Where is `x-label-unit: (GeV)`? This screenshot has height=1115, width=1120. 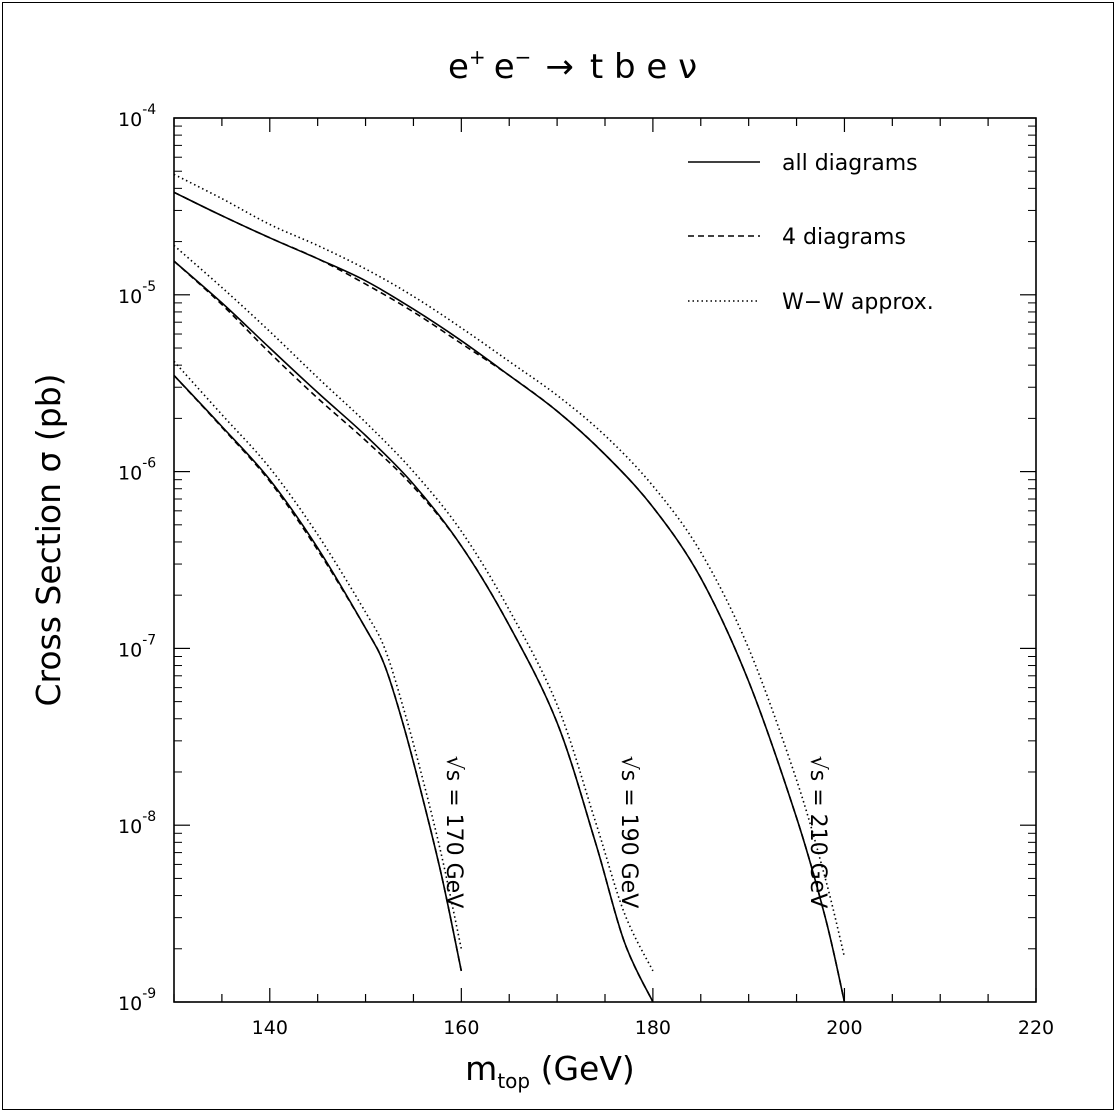
x-label-unit: (GeV) is located at coordinates (582, 1068).